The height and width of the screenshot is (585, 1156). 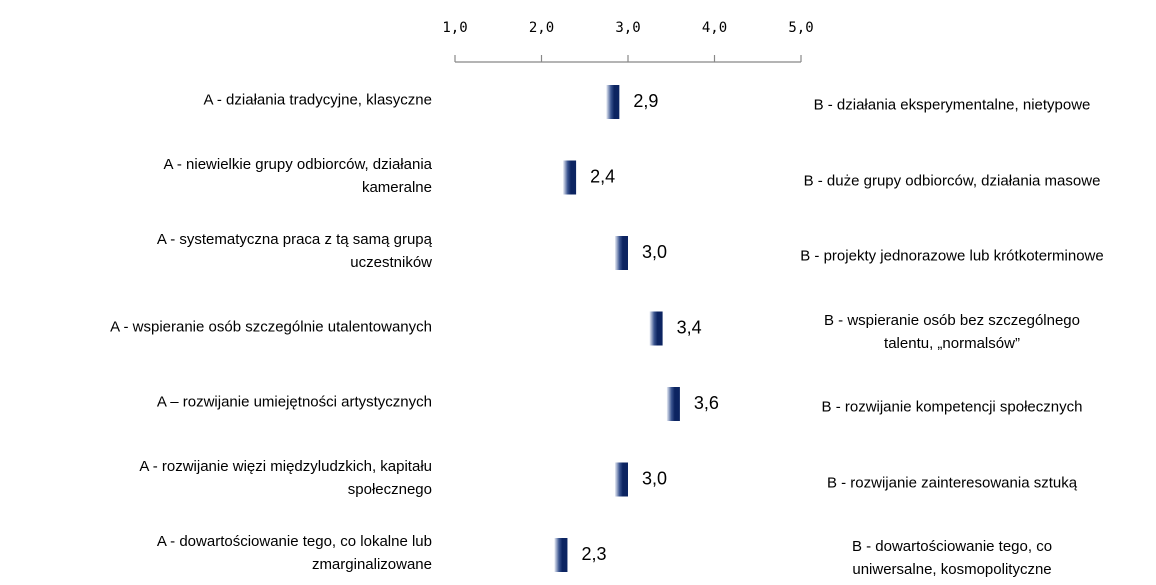 I want to click on value-label: 2,4, so click(x=602, y=176).